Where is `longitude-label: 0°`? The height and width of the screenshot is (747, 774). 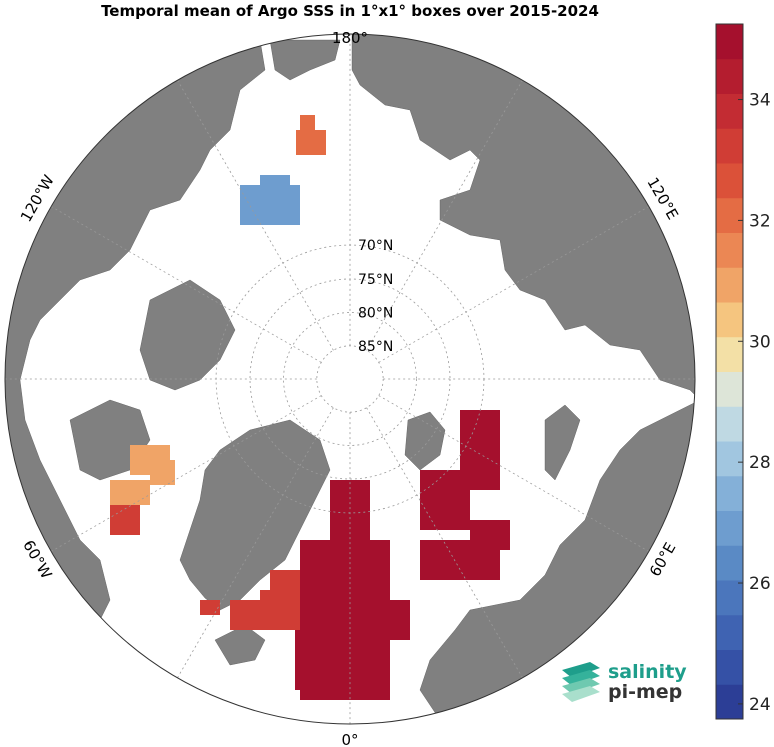 longitude-label: 0° is located at coordinates (349, 739).